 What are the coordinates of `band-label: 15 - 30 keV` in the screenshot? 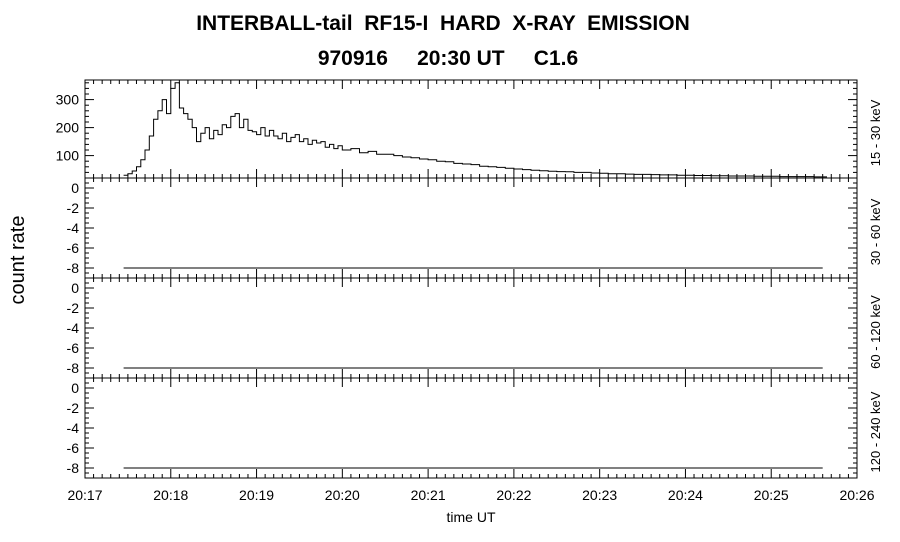 It's located at (875, 132).